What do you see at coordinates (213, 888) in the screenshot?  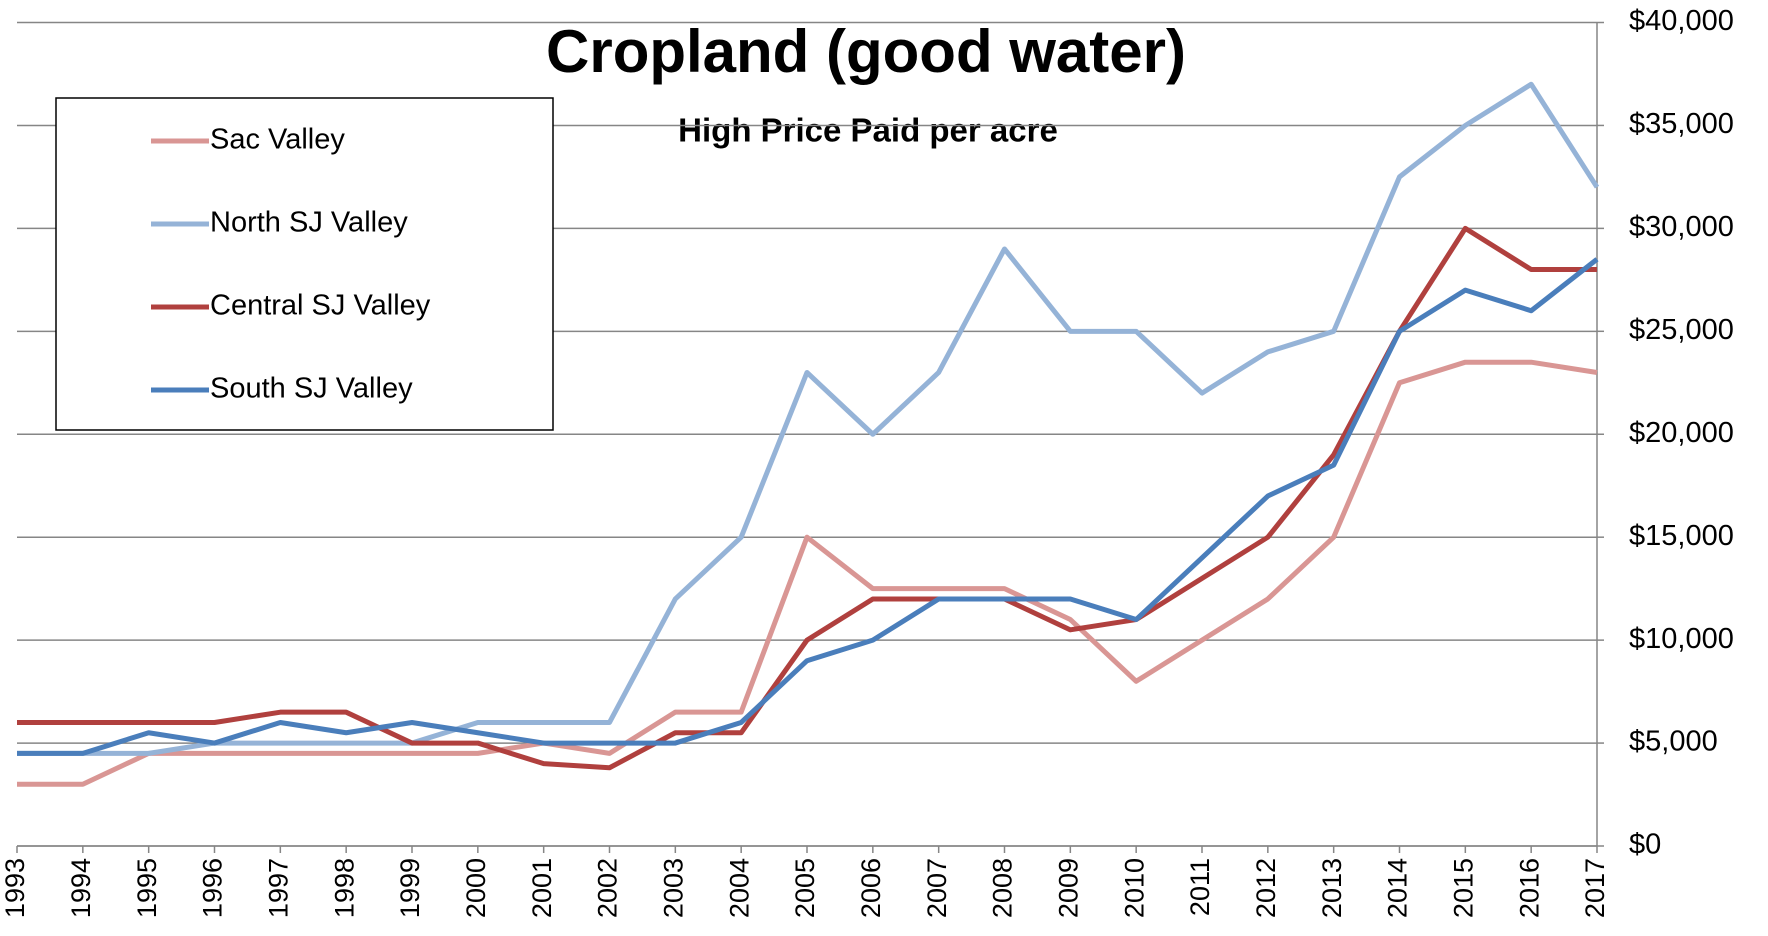 I see `x-tick-label: 1996` at bounding box center [213, 888].